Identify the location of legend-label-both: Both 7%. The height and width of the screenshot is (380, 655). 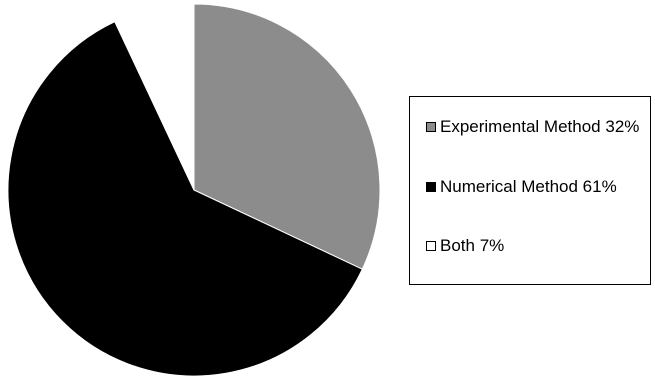
(472, 245).